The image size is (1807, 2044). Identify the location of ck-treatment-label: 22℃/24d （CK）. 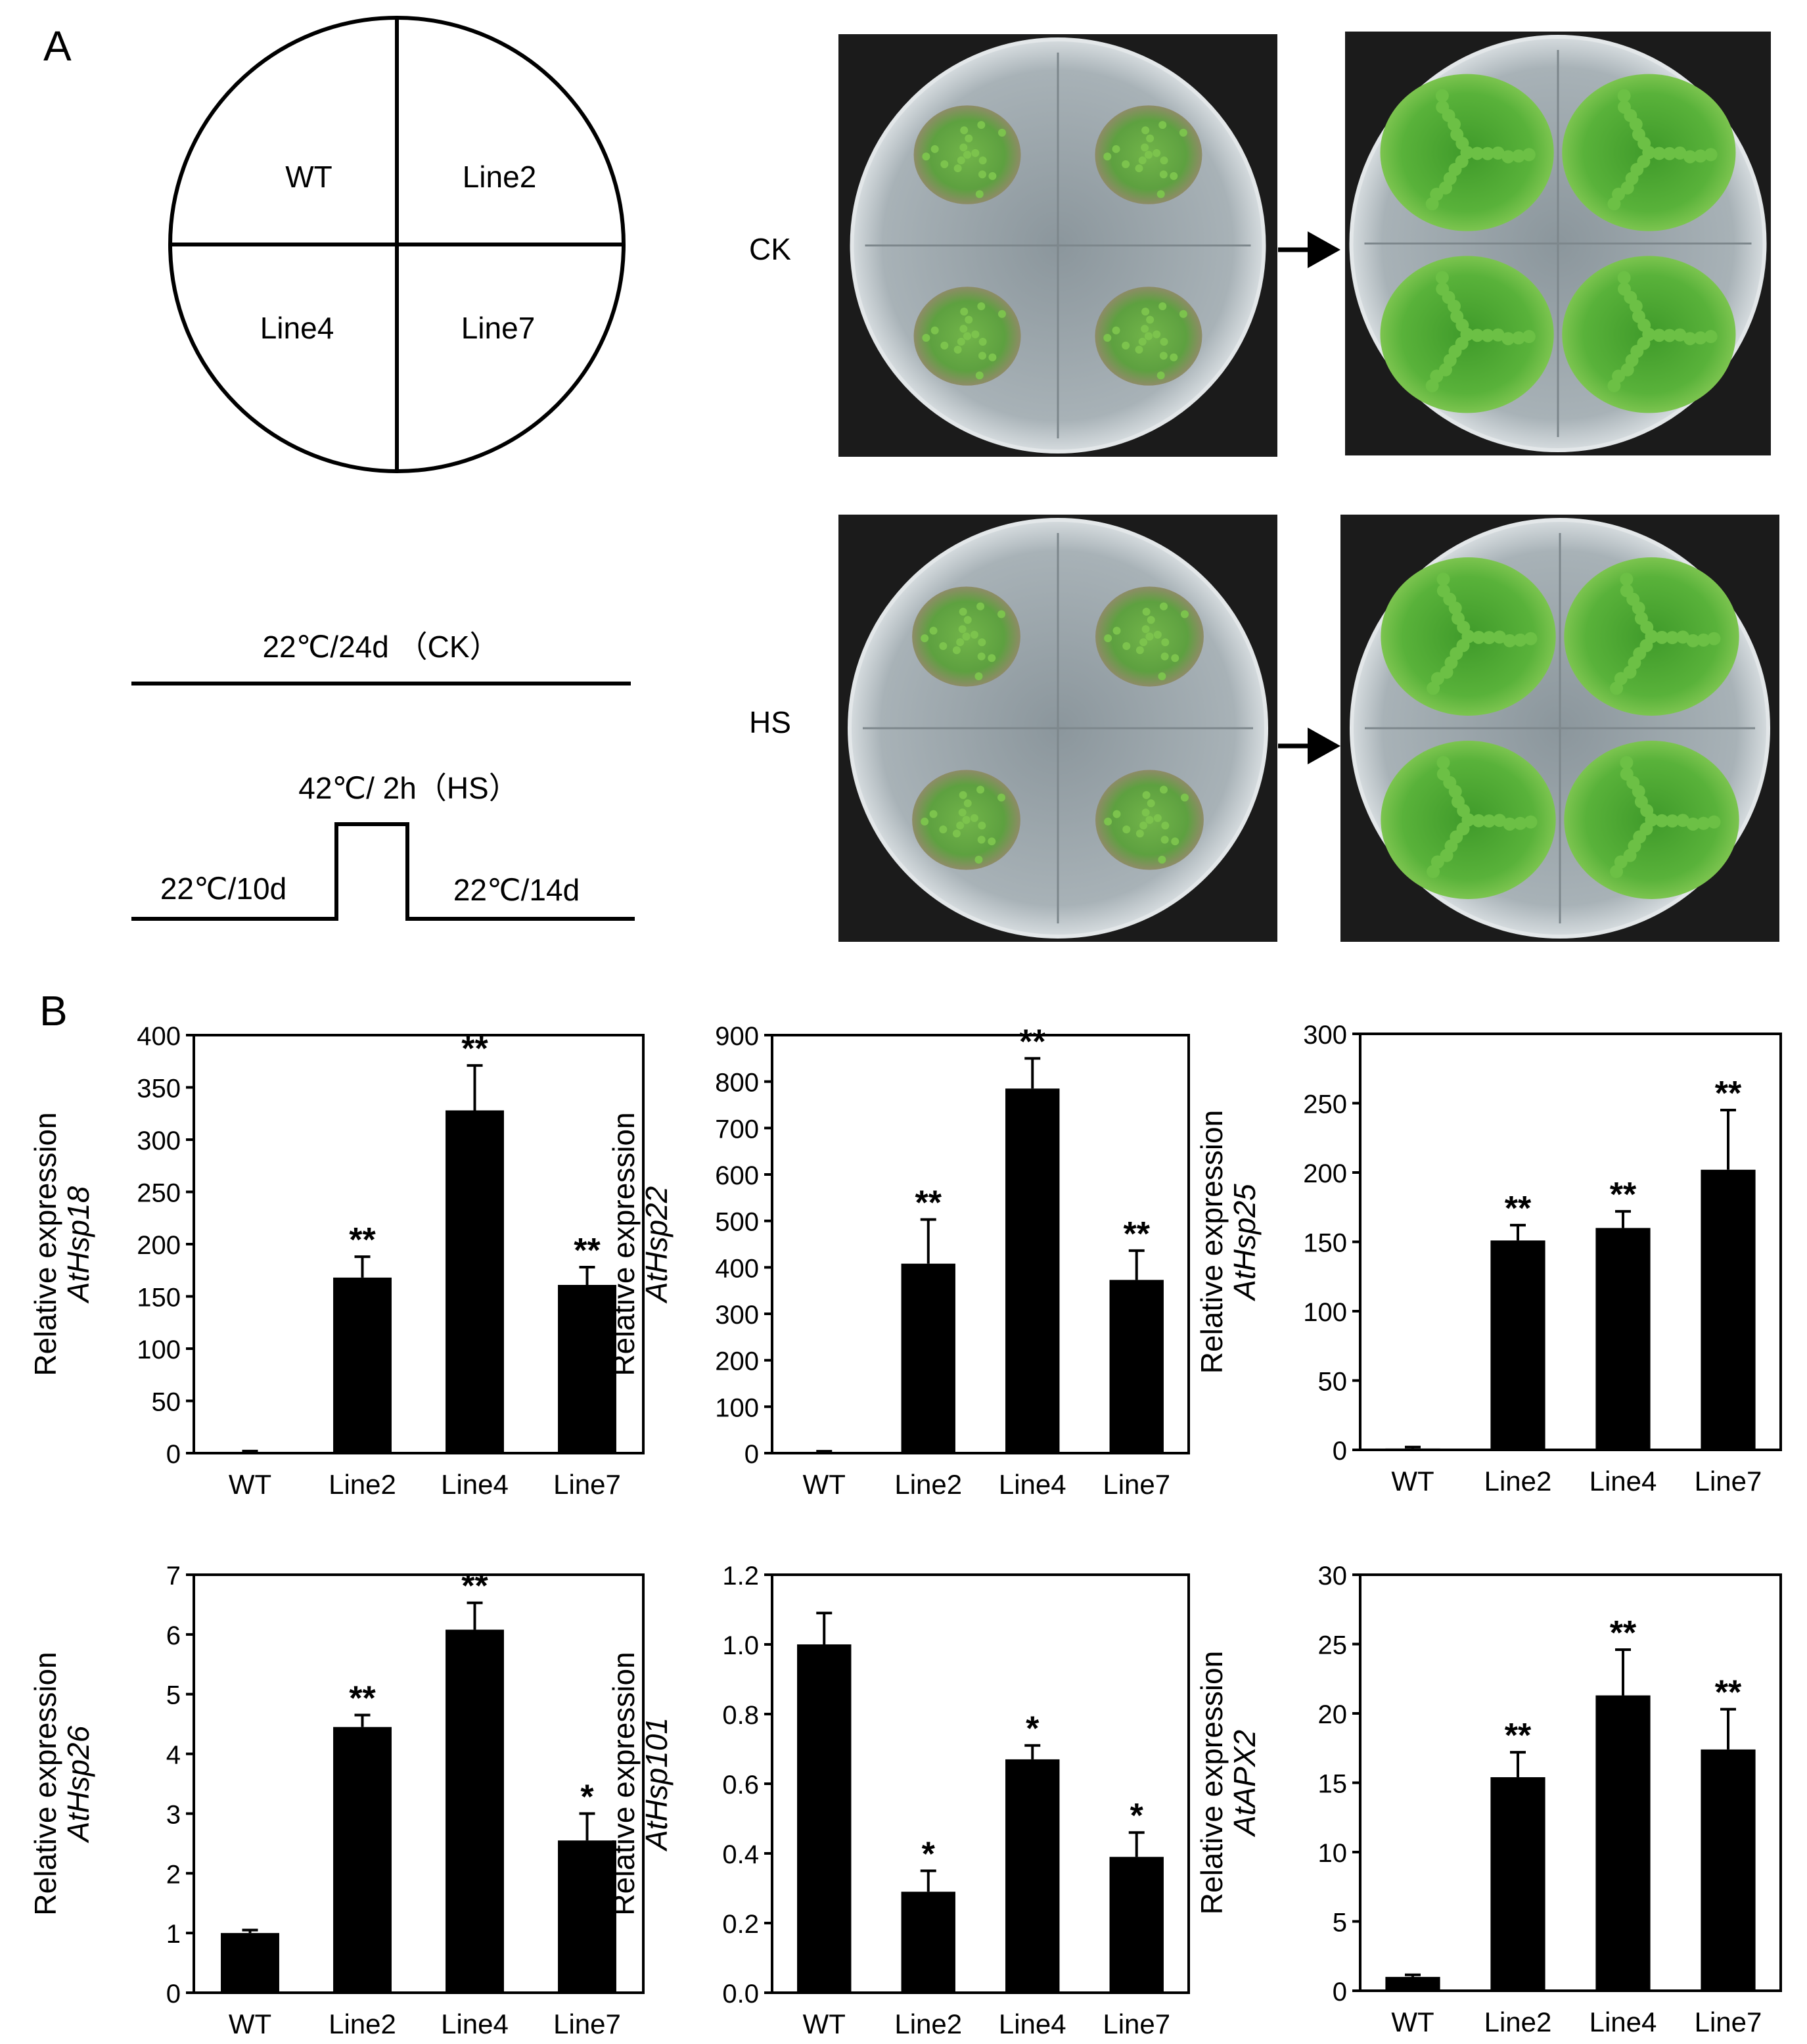
(380, 647).